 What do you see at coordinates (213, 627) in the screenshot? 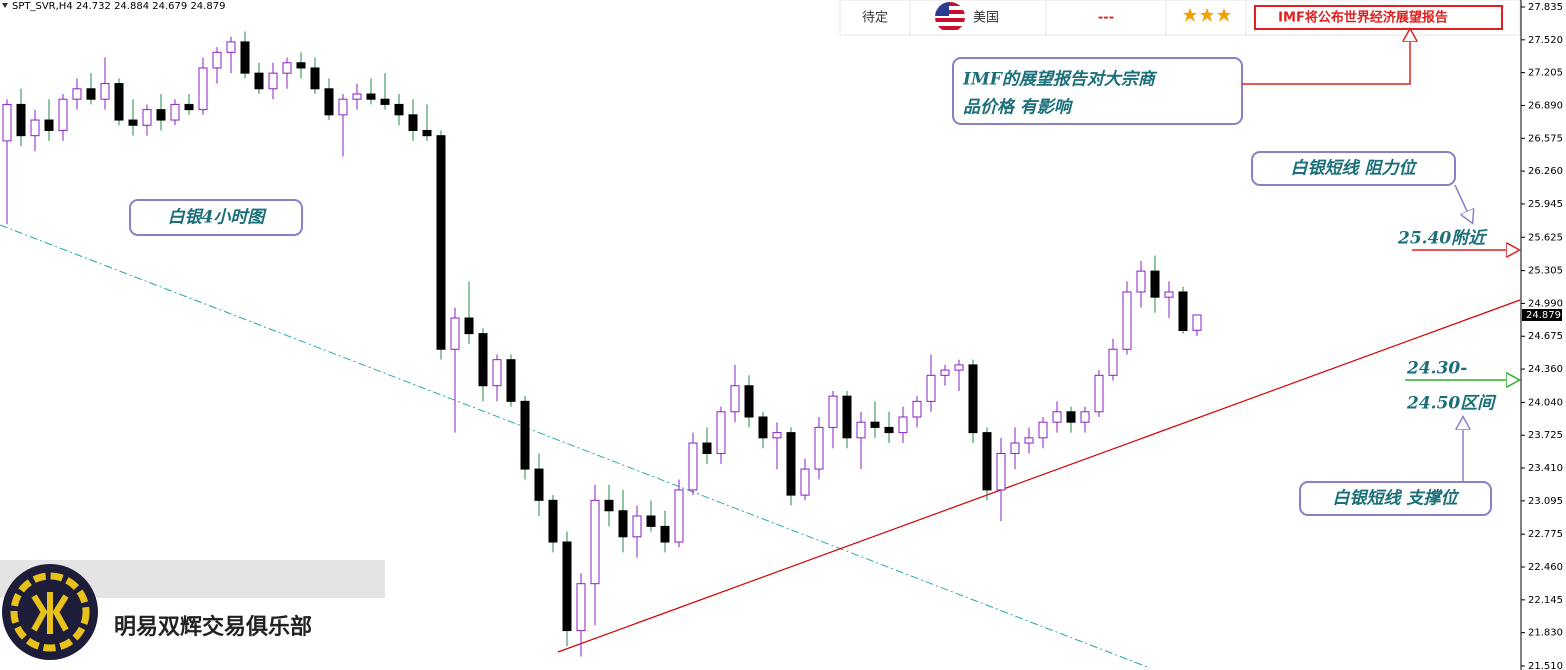
I see `logo-text: 明易双辉交易俱乐部` at bounding box center [213, 627].